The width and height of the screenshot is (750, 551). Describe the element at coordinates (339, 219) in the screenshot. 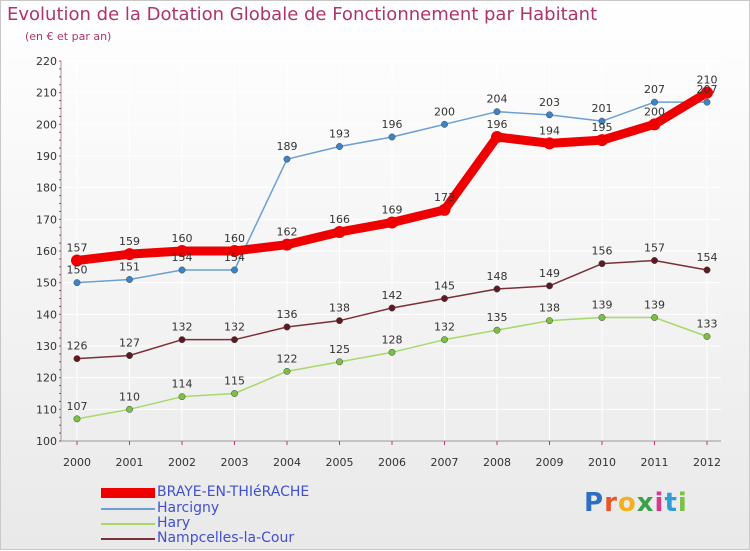

I see `data-label-braye: 166` at that location.